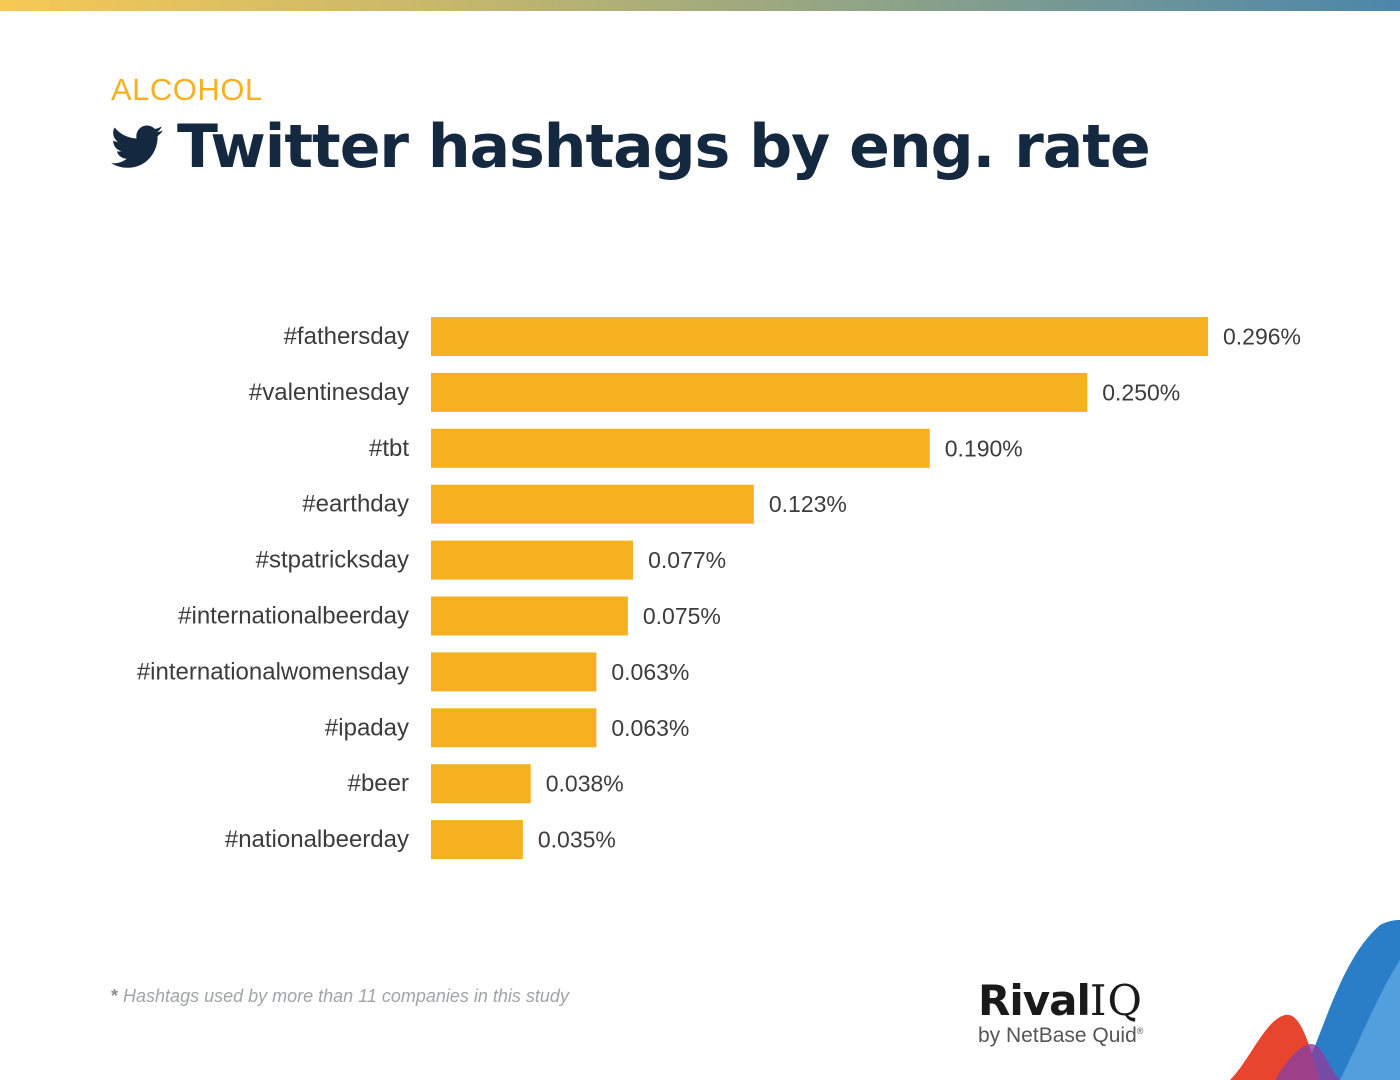  Describe the element at coordinates (984, 448) in the screenshot. I see `data-label: 0.190%` at that location.